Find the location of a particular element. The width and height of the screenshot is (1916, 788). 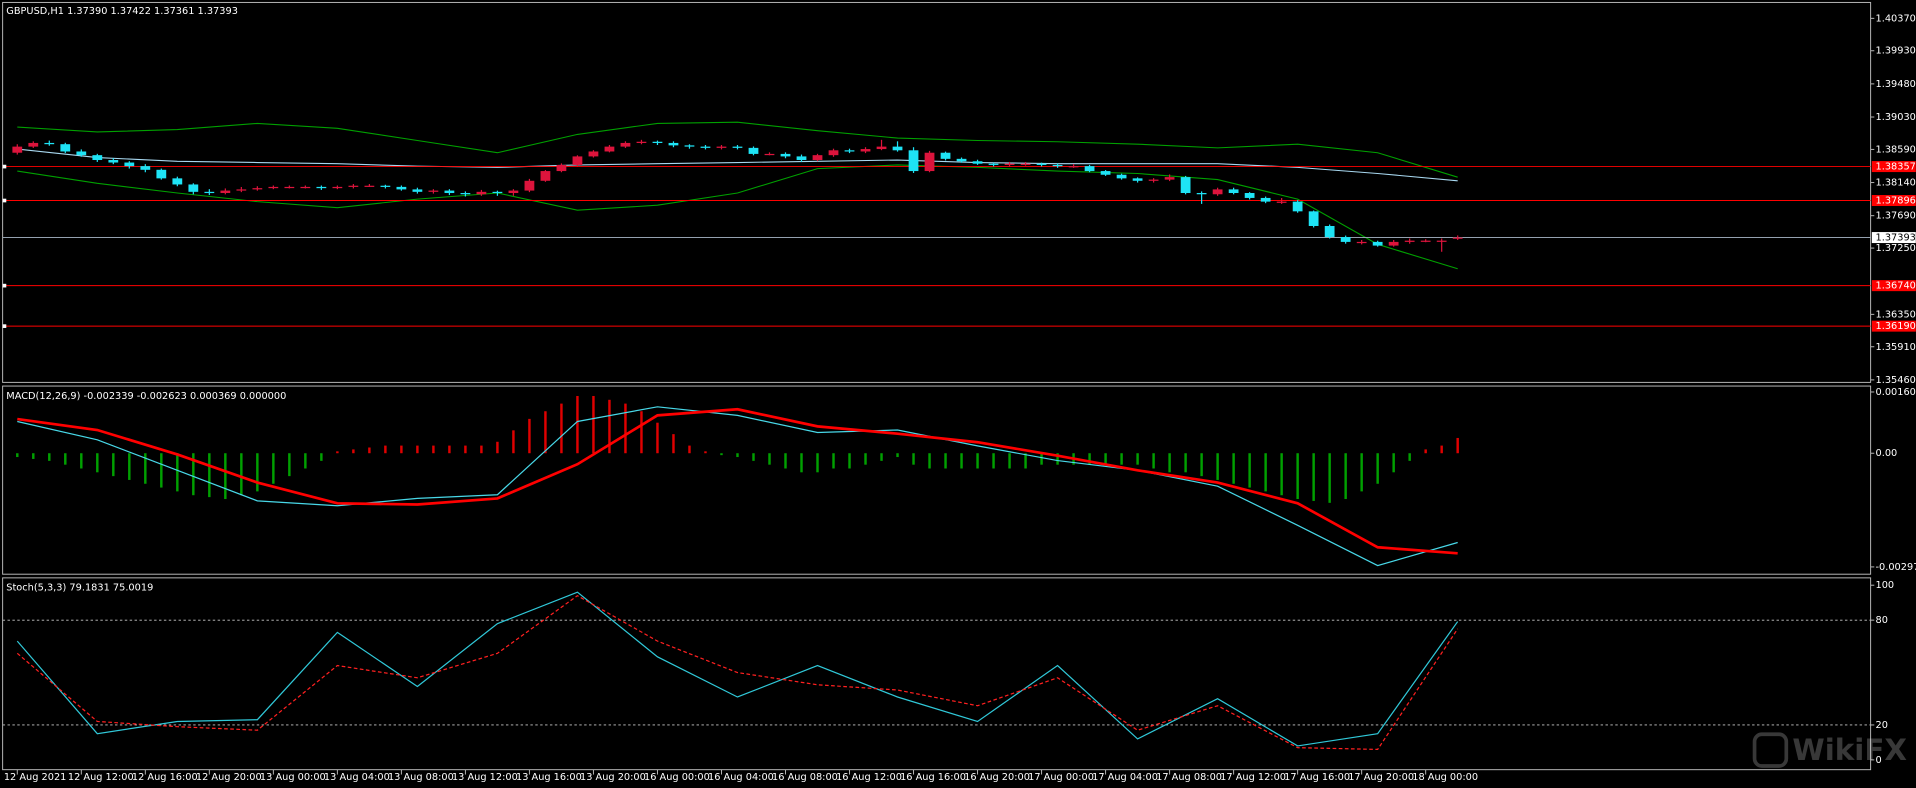

level-label-box is located at coordinates (1893, 286).